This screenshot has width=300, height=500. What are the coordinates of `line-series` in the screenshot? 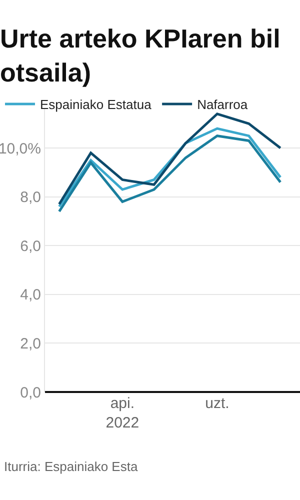 It's located at (170, 159).